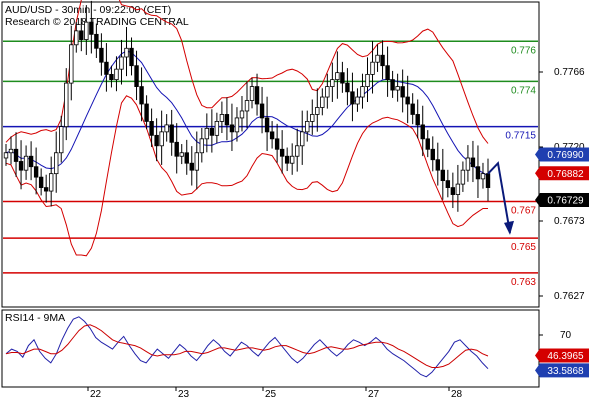 The height and width of the screenshot is (400, 590). I want to click on rsi-line, so click(247, 347).